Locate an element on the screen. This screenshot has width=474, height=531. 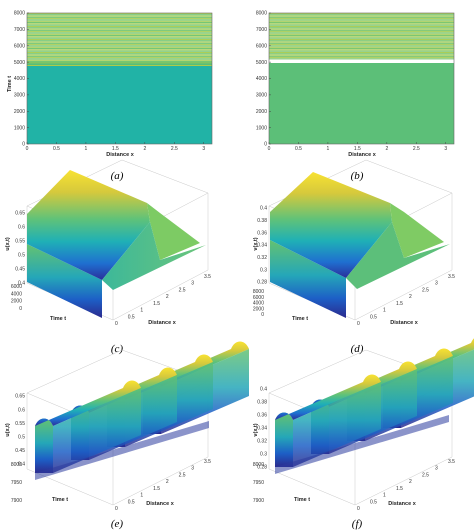
e-xtick-label: 3 is located at coordinates (192, 469).